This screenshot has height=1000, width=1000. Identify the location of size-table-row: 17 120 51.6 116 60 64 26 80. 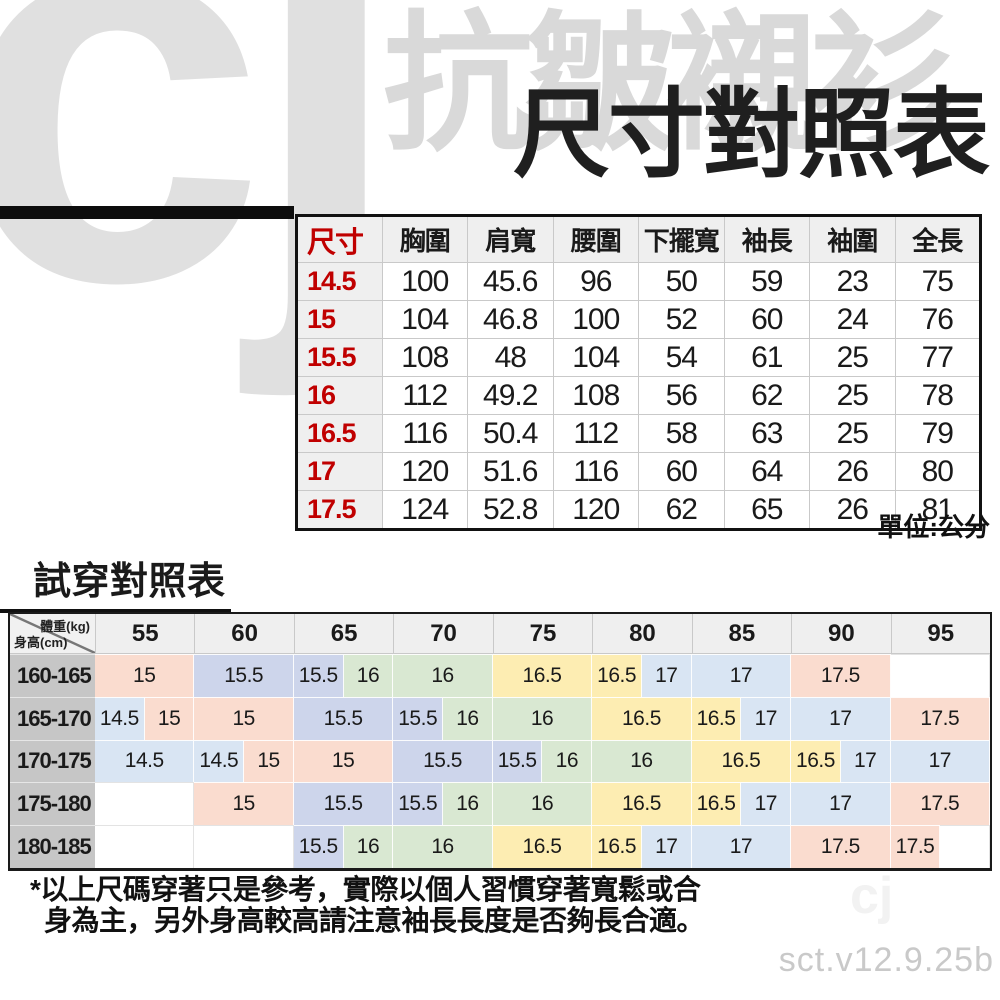
(638, 471).